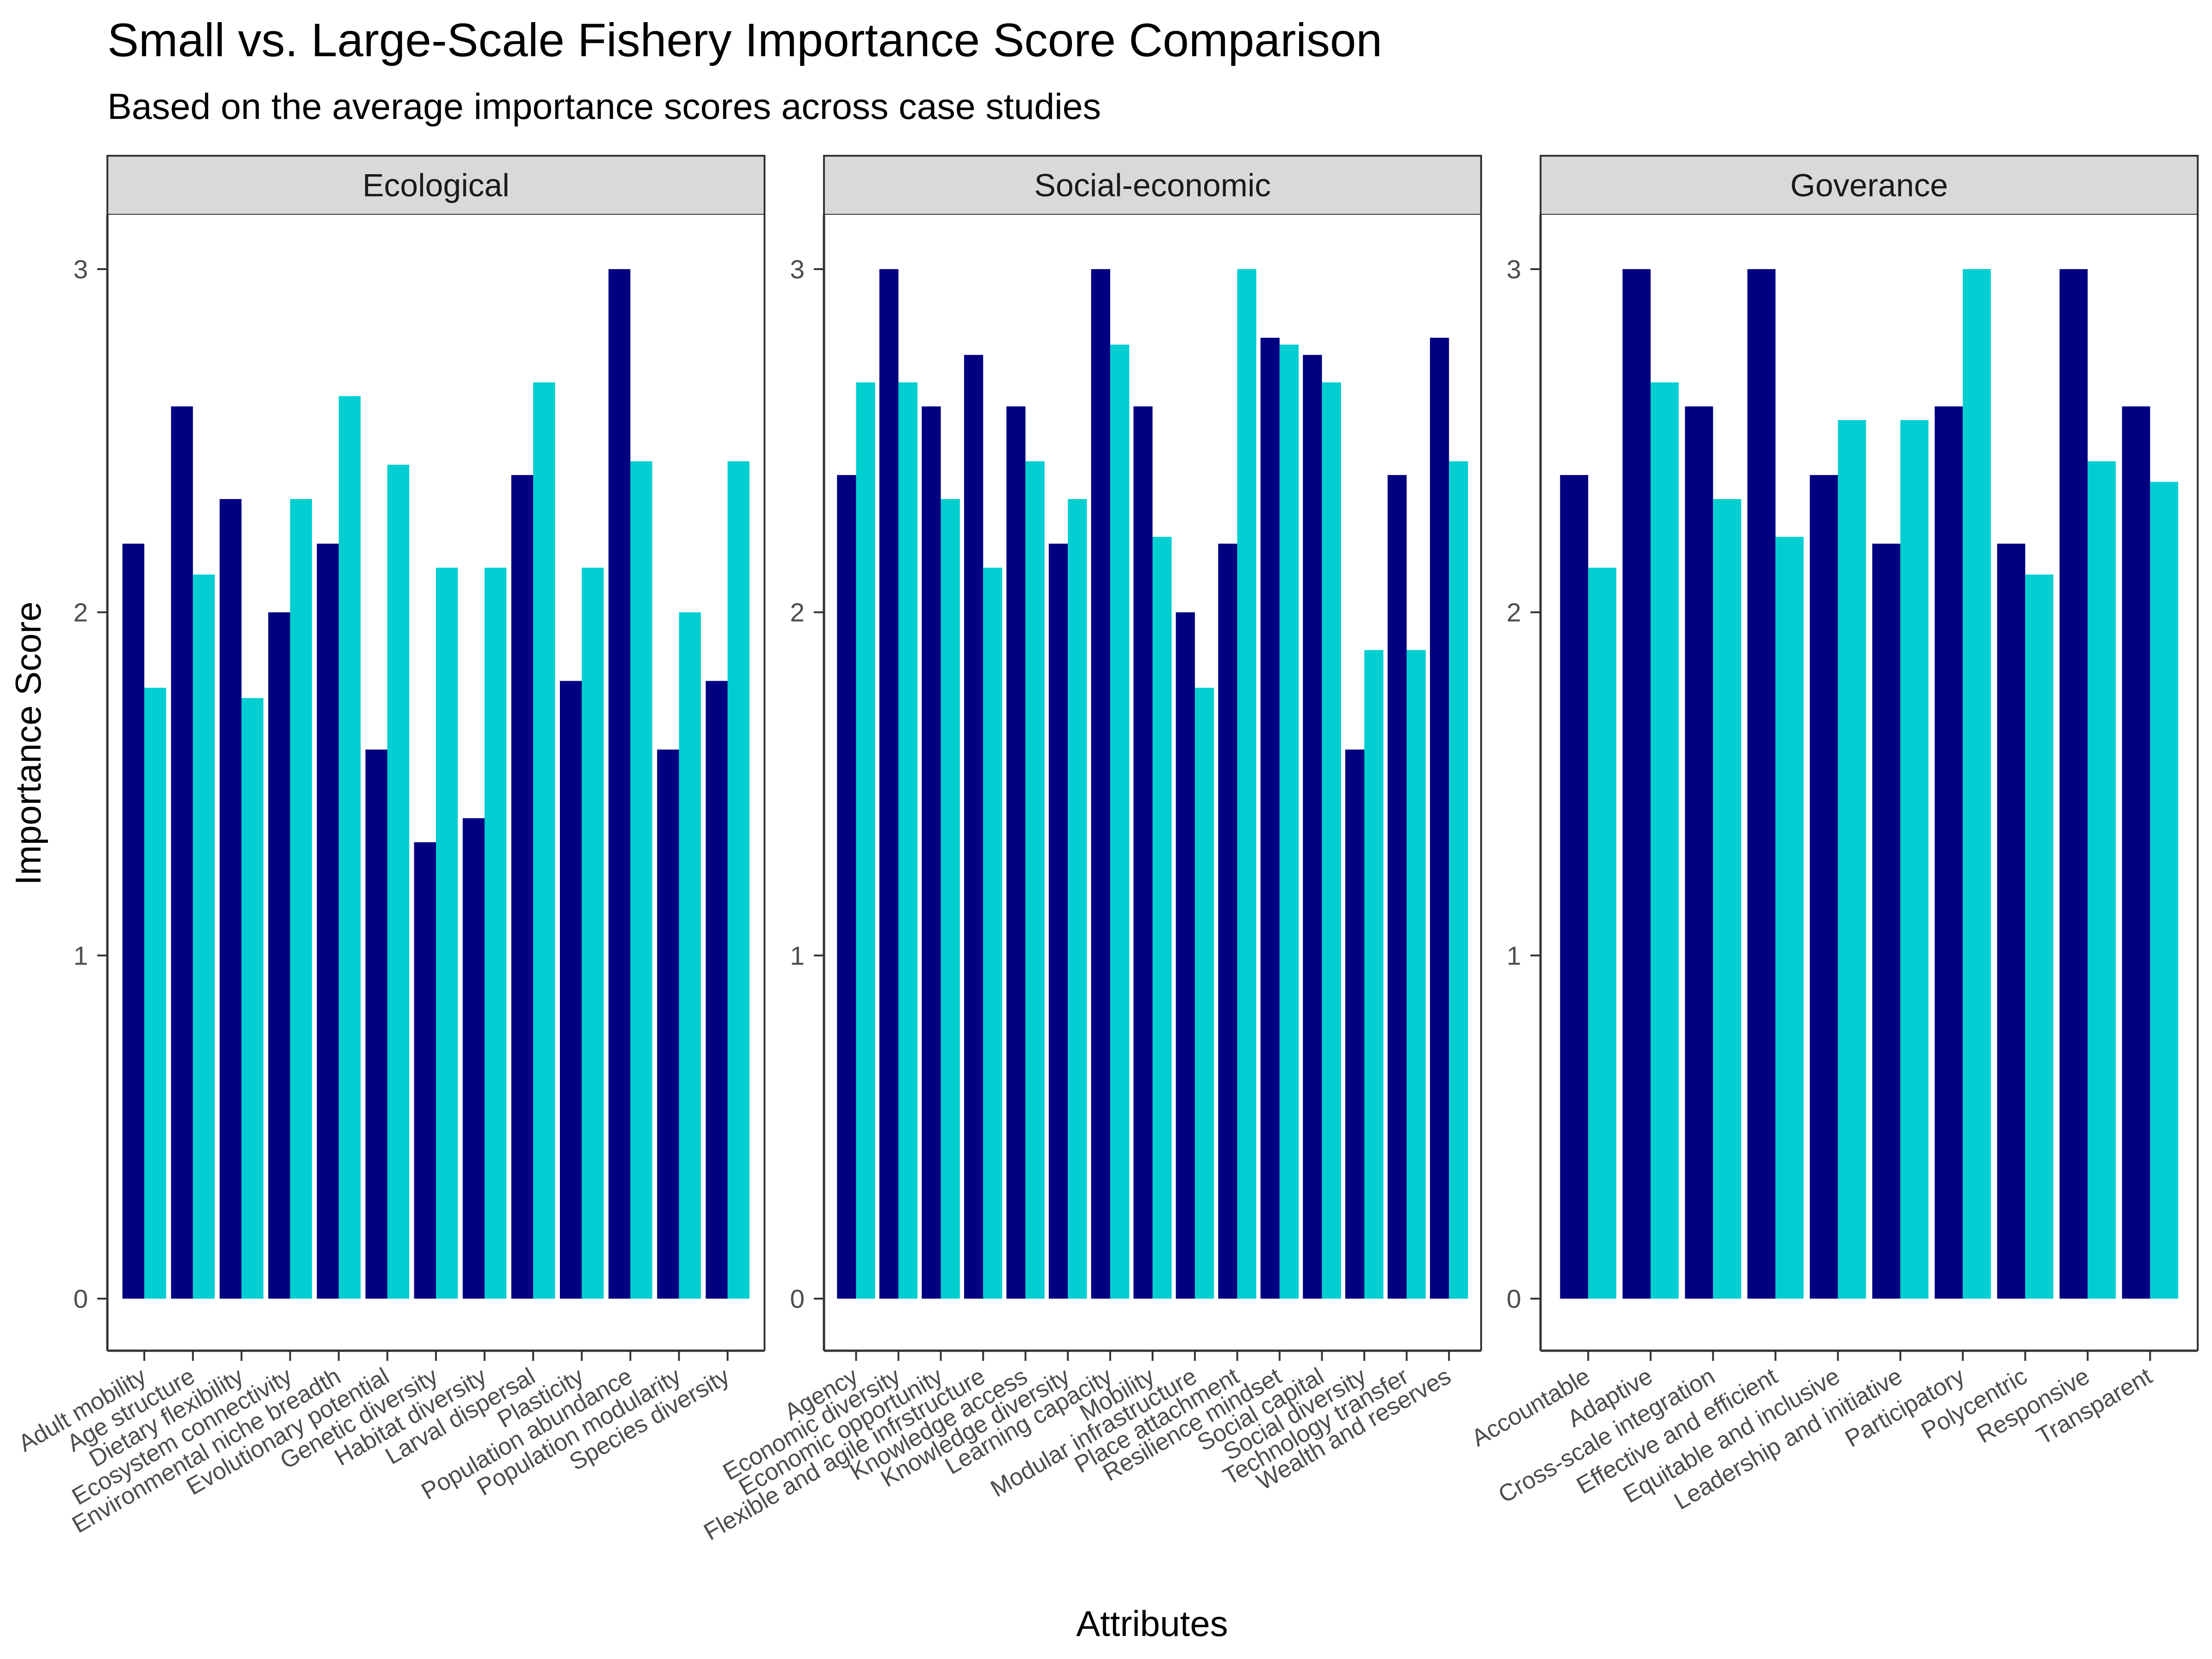  I want to click on bar-ecological-population-modularity-s2, so click(690, 955).